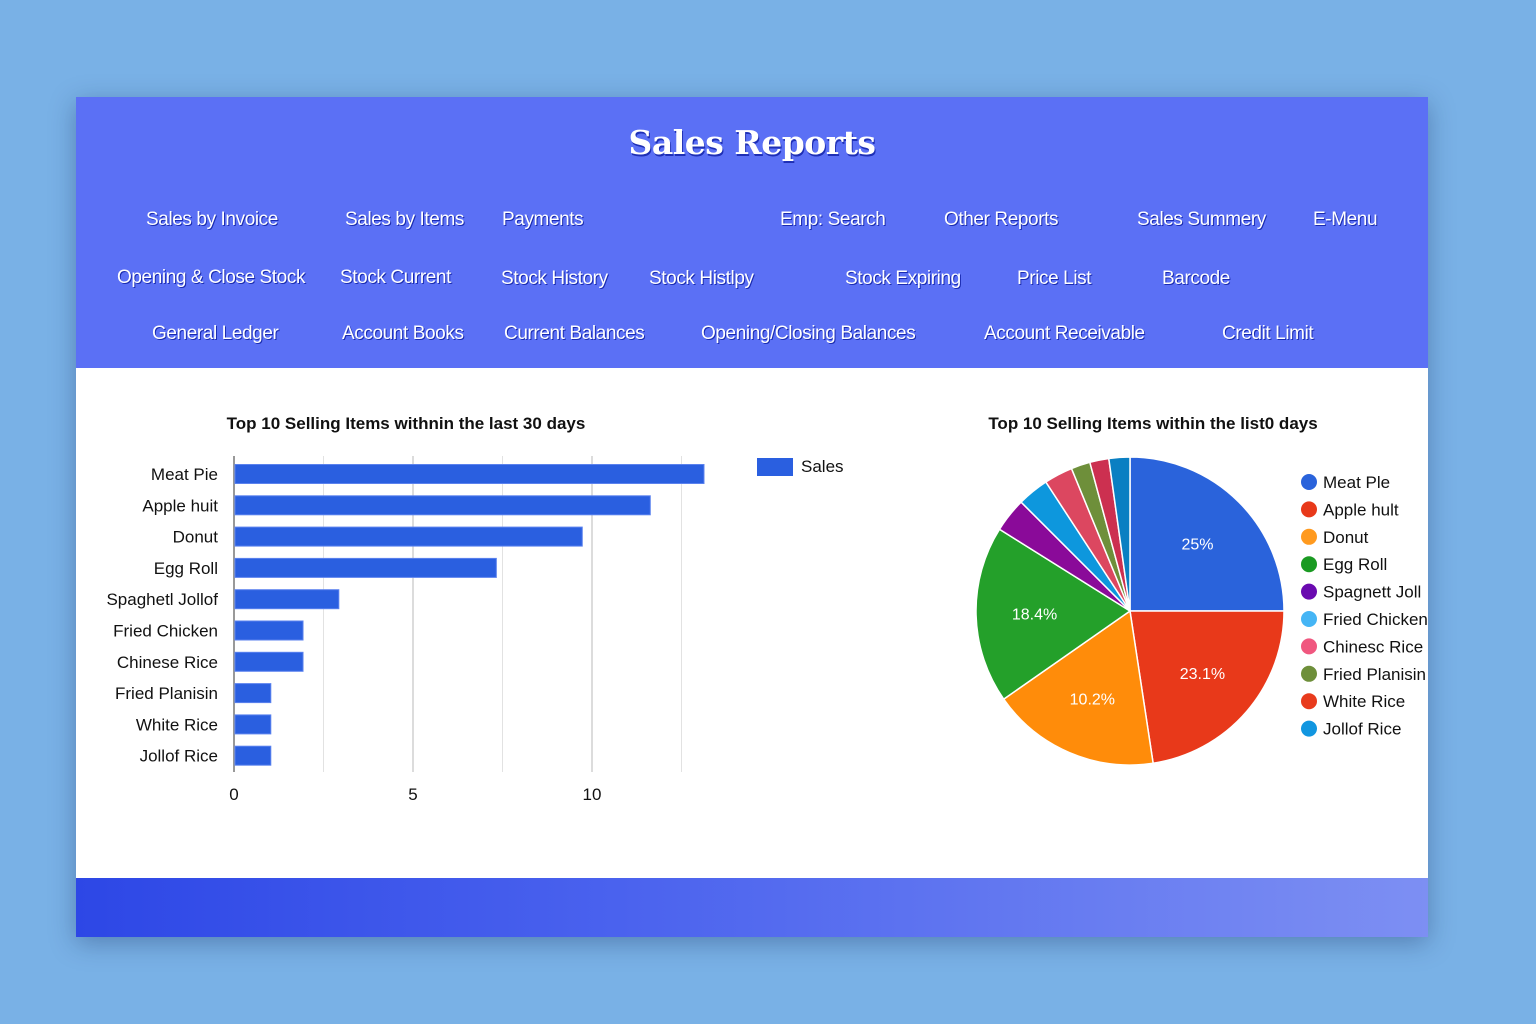 The width and height of the screenshot is (1536, 1024). I want to click on pie-percent-label: 18.4%, so click(1034, 614).